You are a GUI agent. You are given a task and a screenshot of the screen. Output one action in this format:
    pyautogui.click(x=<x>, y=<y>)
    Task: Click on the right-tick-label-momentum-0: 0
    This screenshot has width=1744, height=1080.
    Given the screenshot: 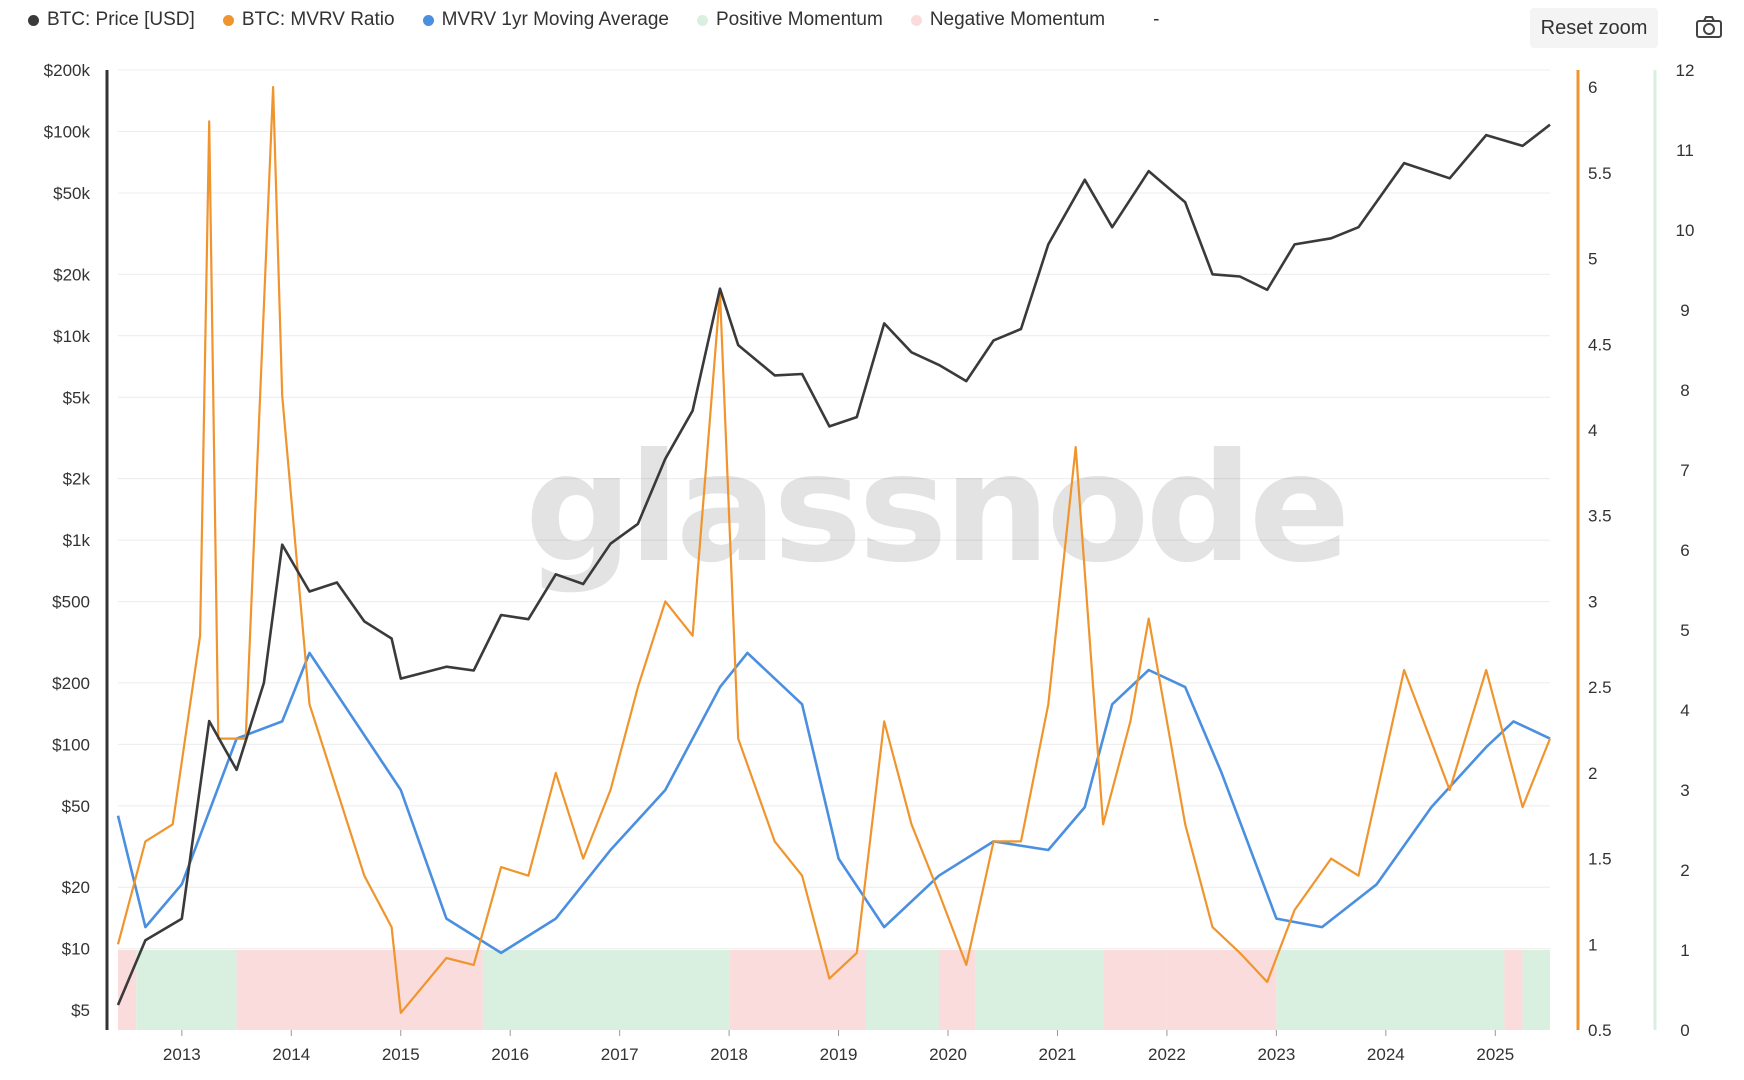 What is the action you would take?
    pyautogui.click(x=1684, y=1030)
    